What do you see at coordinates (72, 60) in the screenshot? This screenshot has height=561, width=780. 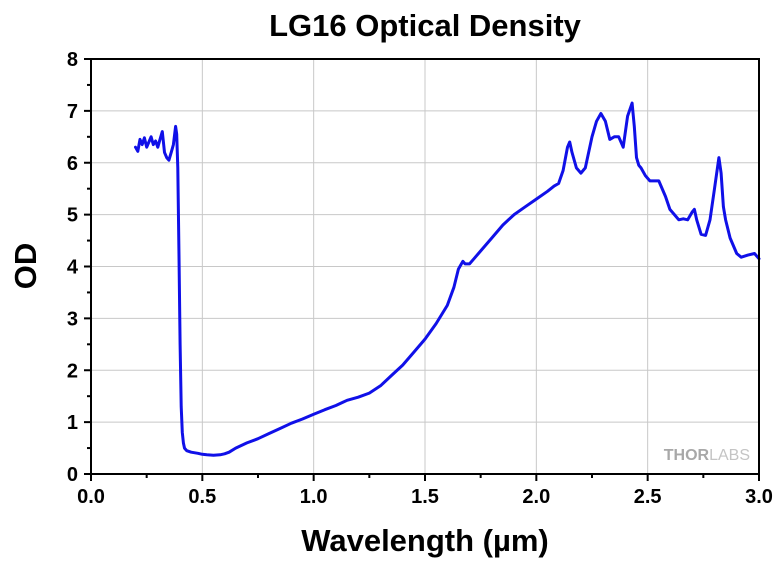 I see `y-tick-label: 8` at bounding box center [72, 60].